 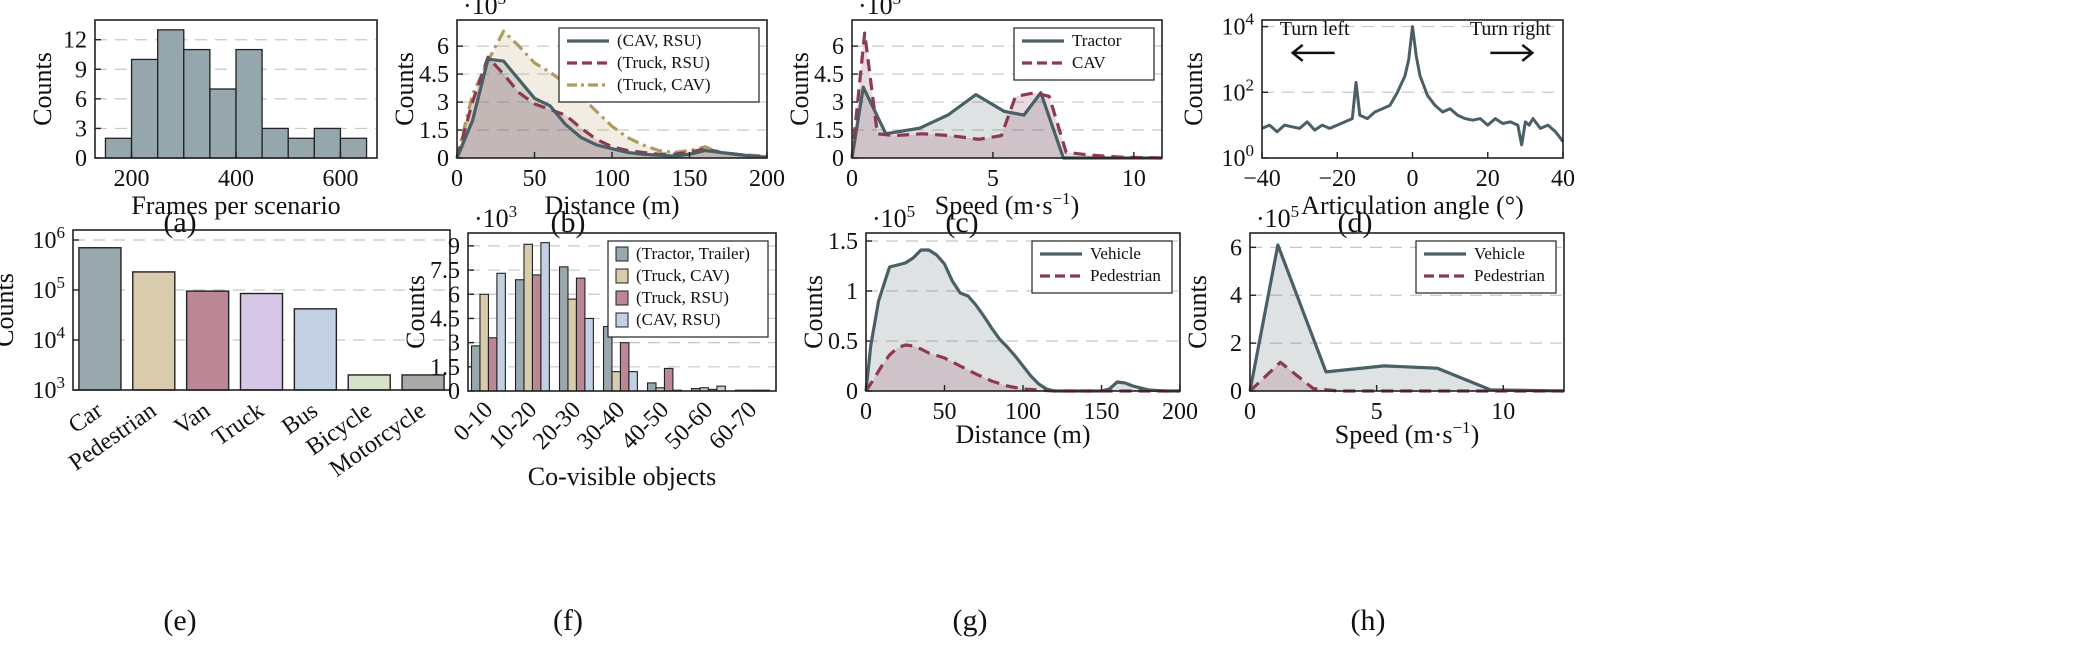 What do you see at coordinates (664, 84) in the screenshot?
I see `legend-label: (Truck, CAV)` at bounding box center [664, 84].